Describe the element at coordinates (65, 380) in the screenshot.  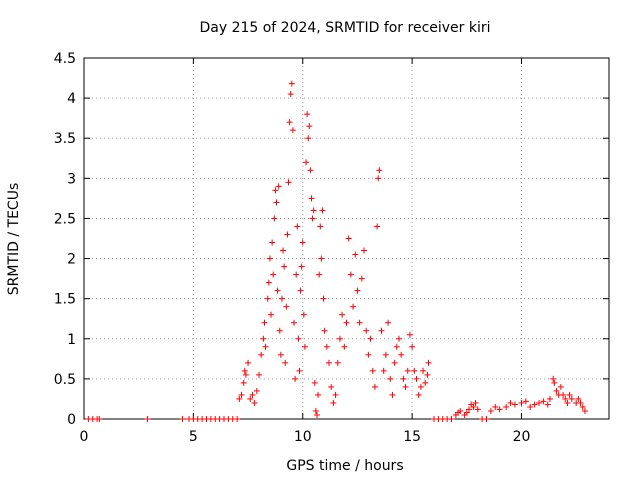
I see `y-tick-label: 0.5` at that location.